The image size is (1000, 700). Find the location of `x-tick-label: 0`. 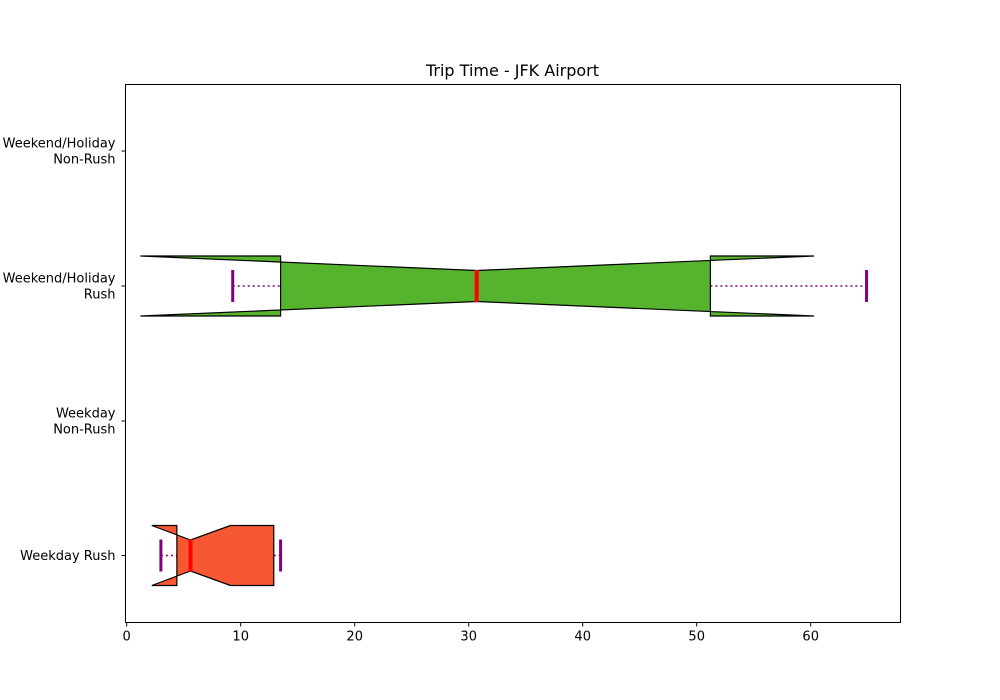

x-tick-label: 0 is located at coordinates (127, 637).